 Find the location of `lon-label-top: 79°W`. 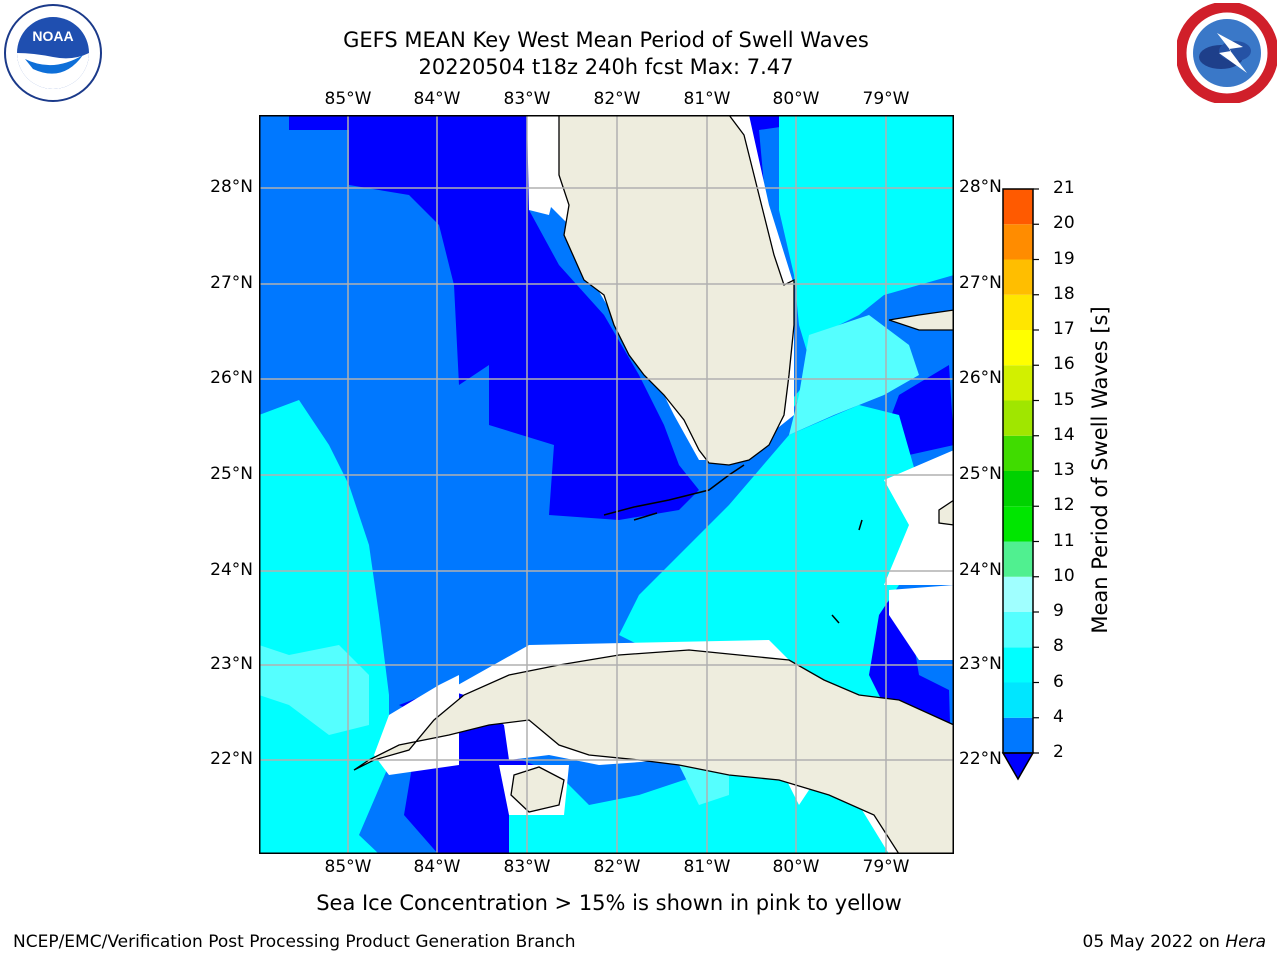

lon-label-top: 79°W is located at coordinates (886, 99).